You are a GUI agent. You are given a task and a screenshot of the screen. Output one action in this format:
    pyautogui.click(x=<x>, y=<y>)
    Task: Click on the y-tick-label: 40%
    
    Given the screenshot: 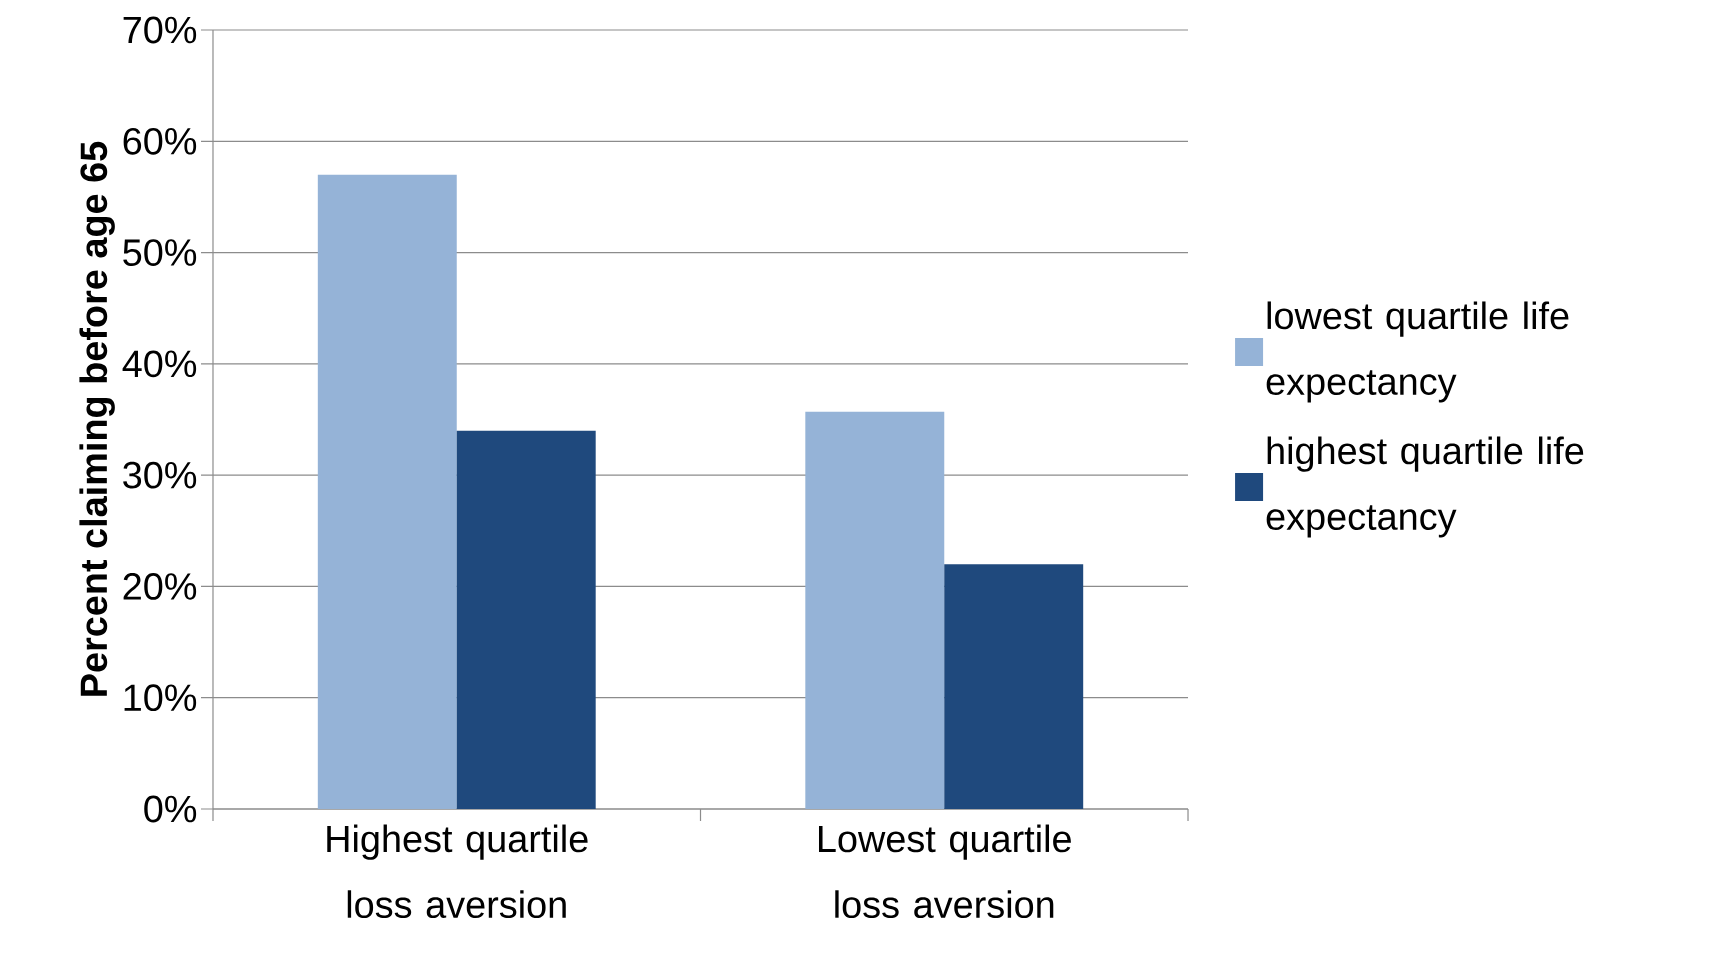 What is the action you would take?
    pyautogui.click(x=159, y=364)
    